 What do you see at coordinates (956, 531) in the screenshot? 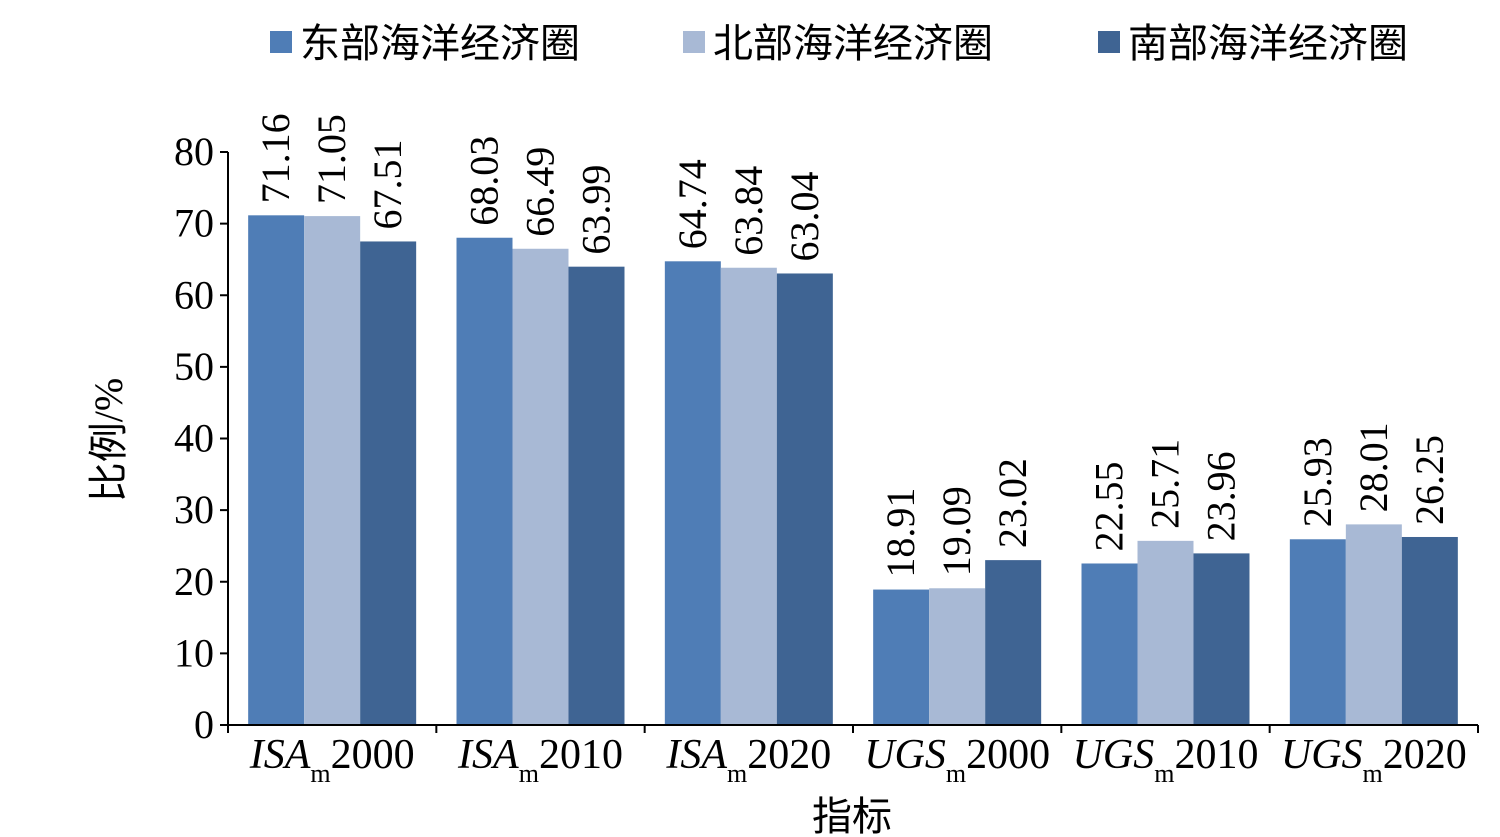
I see `data-label-2-4: 19.09` at bounding box center [956, 531].